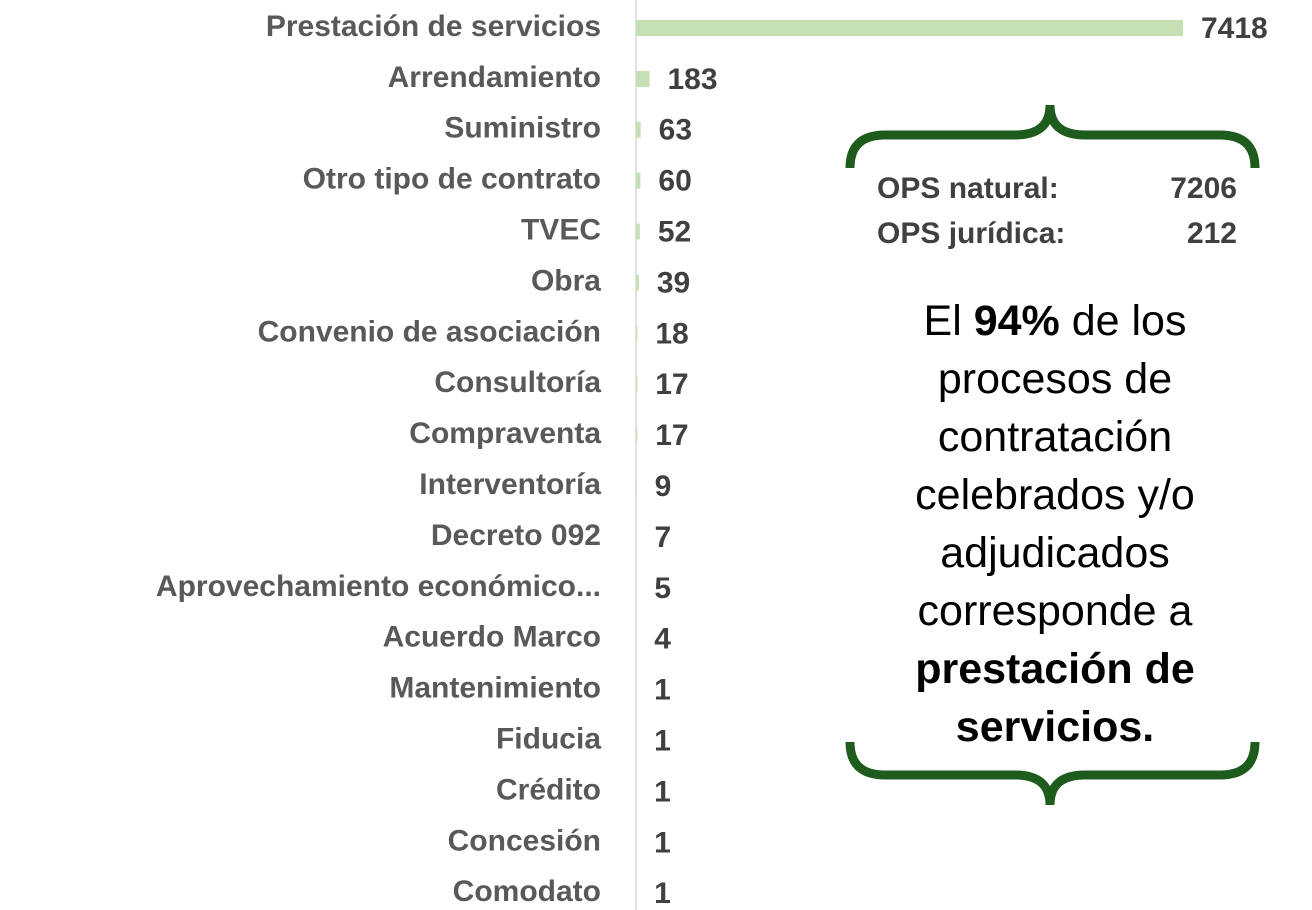 This screenshot has width=1312, height=910. Describe the element at coordinates (548, 789) in the screenshot. I see `category-label: Crédito` at that location.